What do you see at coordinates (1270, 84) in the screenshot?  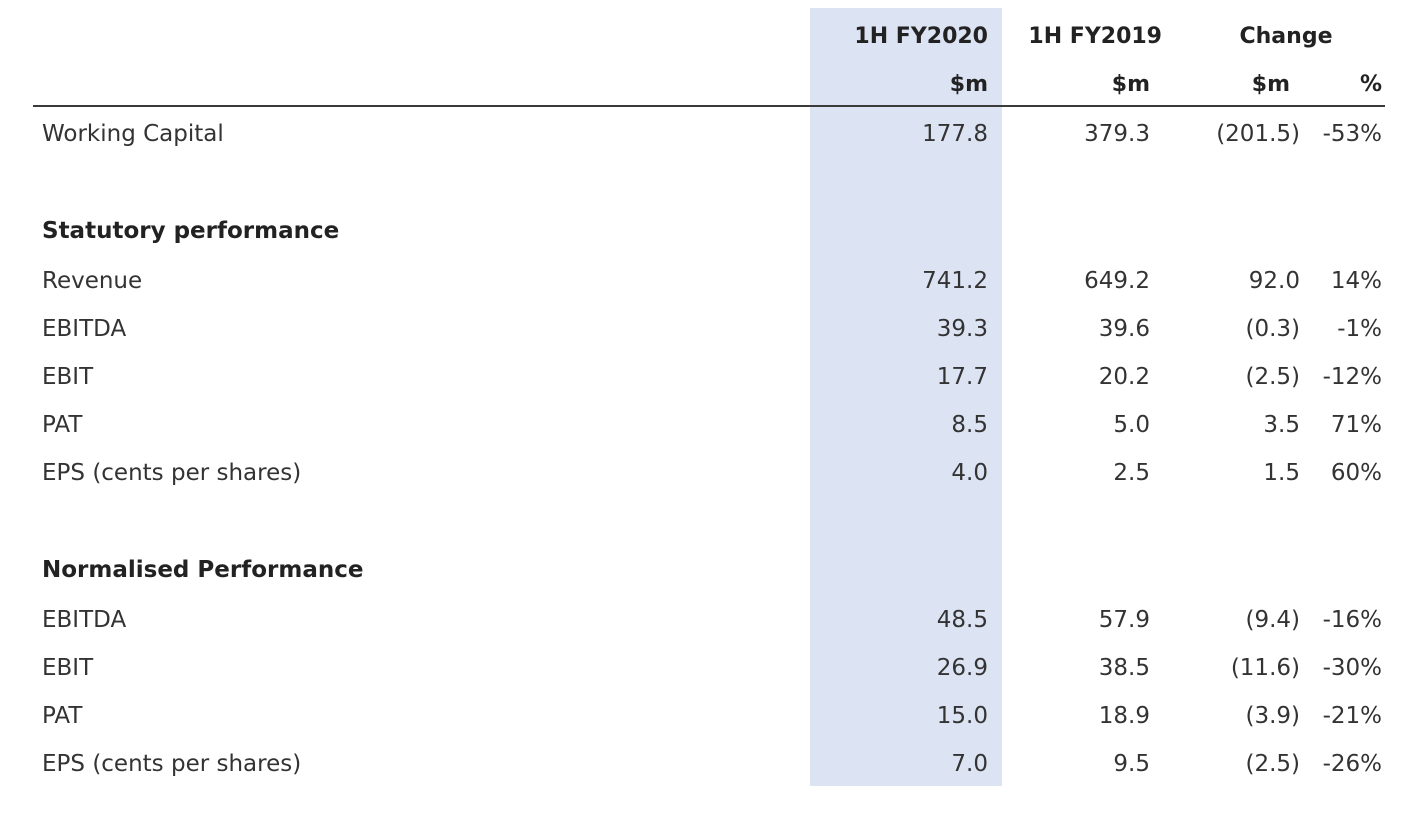 I see `unit-change: $m` at bounding box center [1270, 84].